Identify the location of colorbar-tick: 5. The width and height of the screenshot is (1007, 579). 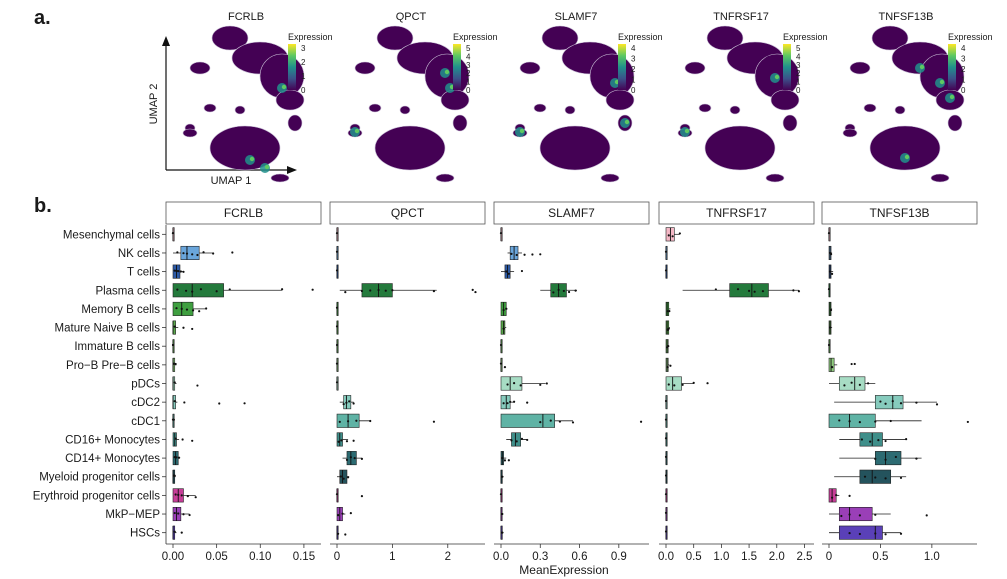
(798, 48).